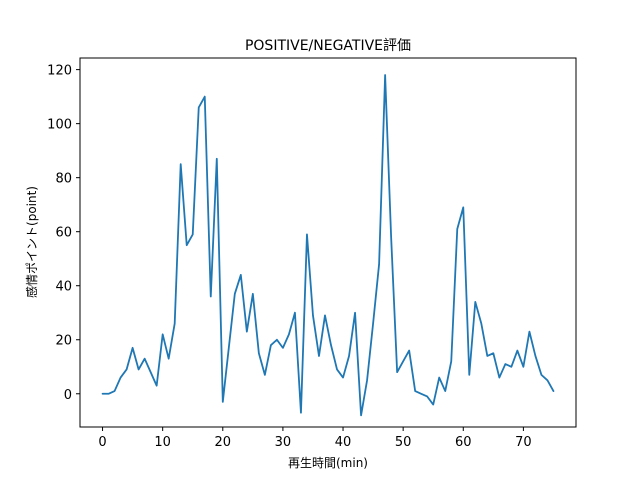 Image resolution: width=640 pixels, height=480 pixels. Describe the element at coordinates (328, 46) in the screenshot. I see `chart-title: POSITIVE/NEGATIVE評価` at that location.